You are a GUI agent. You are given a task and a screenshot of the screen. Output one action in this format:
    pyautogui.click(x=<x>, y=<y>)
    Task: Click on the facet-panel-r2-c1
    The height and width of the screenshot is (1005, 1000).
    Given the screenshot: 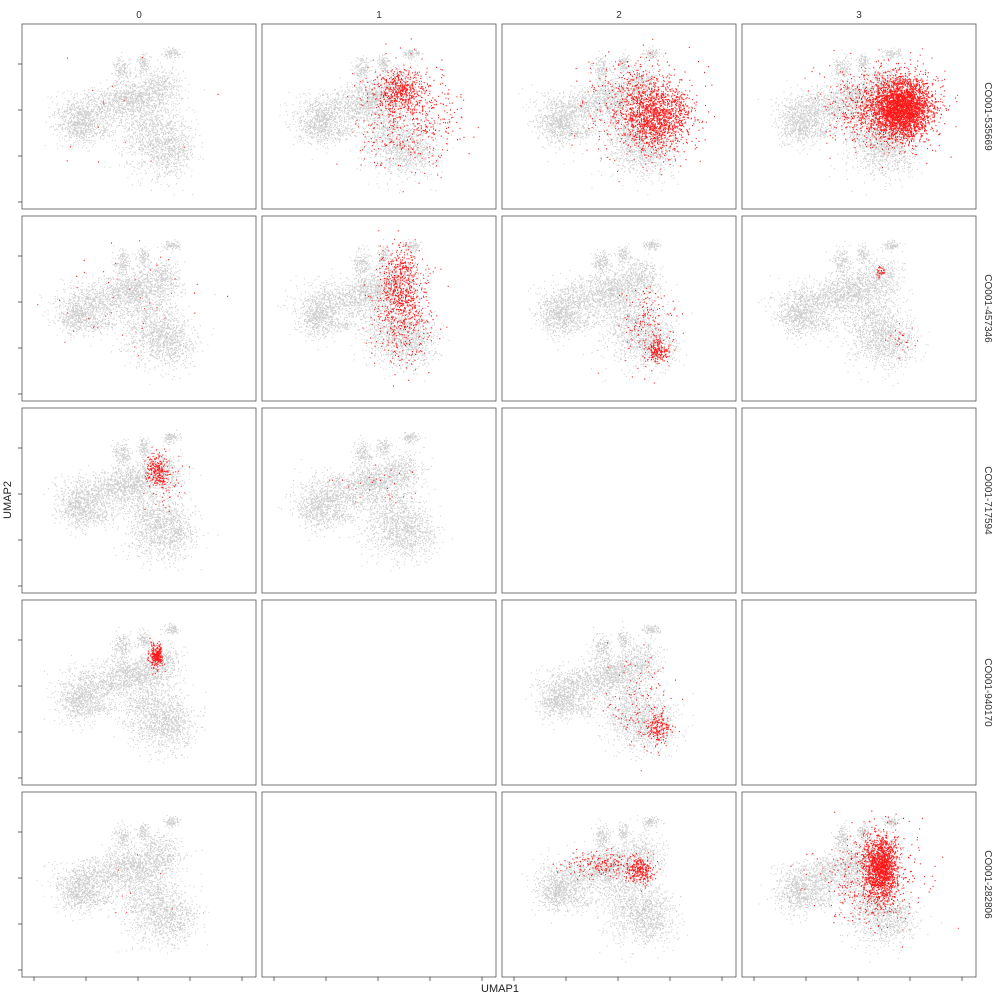 What is the action you would take?
    pyautogui.click(x=379, y=500)
    